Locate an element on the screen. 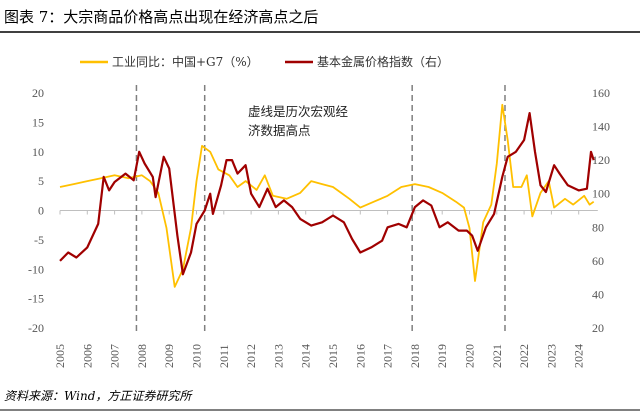  y-left-tick-label: 0 is located at coordinates (41, 211).